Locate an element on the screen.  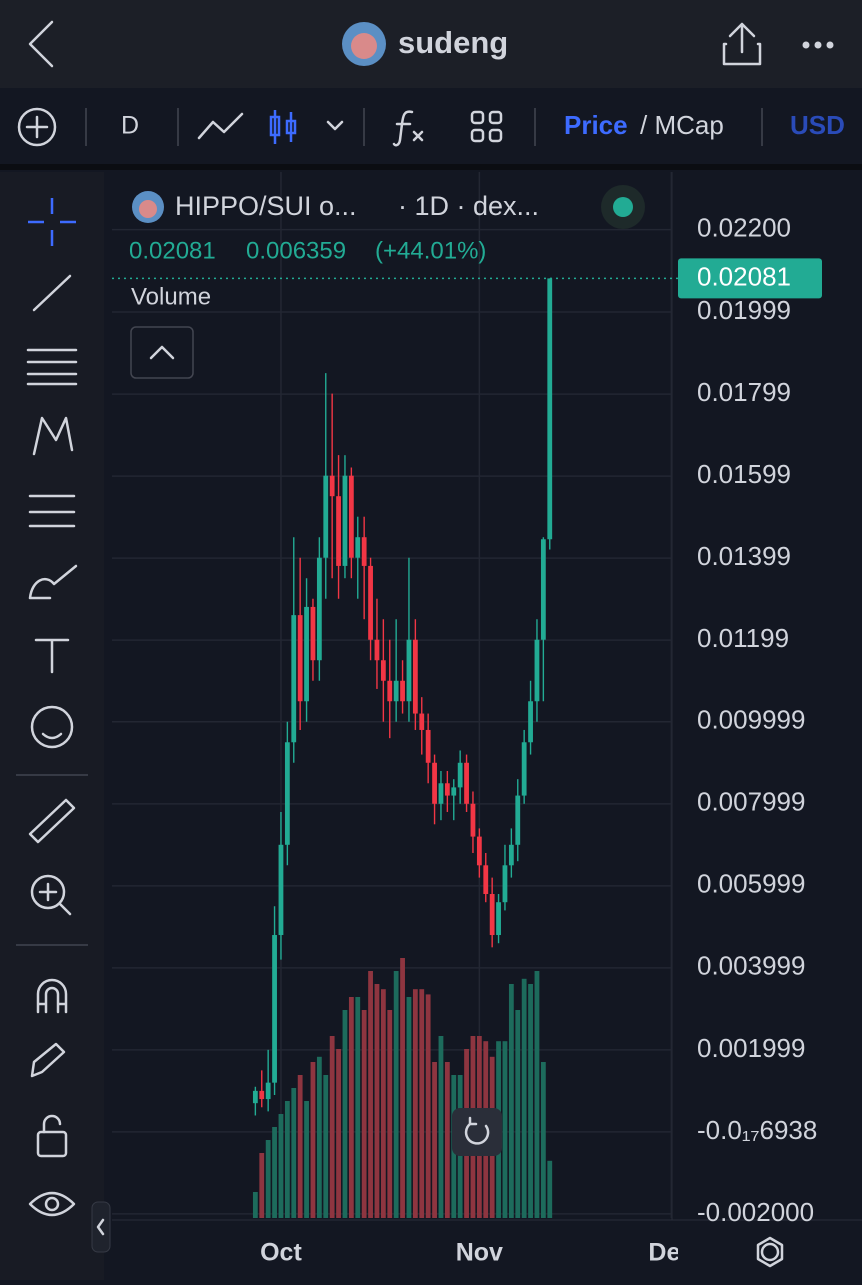
lock-drawings-tool is located at coordinates (48, 1060).